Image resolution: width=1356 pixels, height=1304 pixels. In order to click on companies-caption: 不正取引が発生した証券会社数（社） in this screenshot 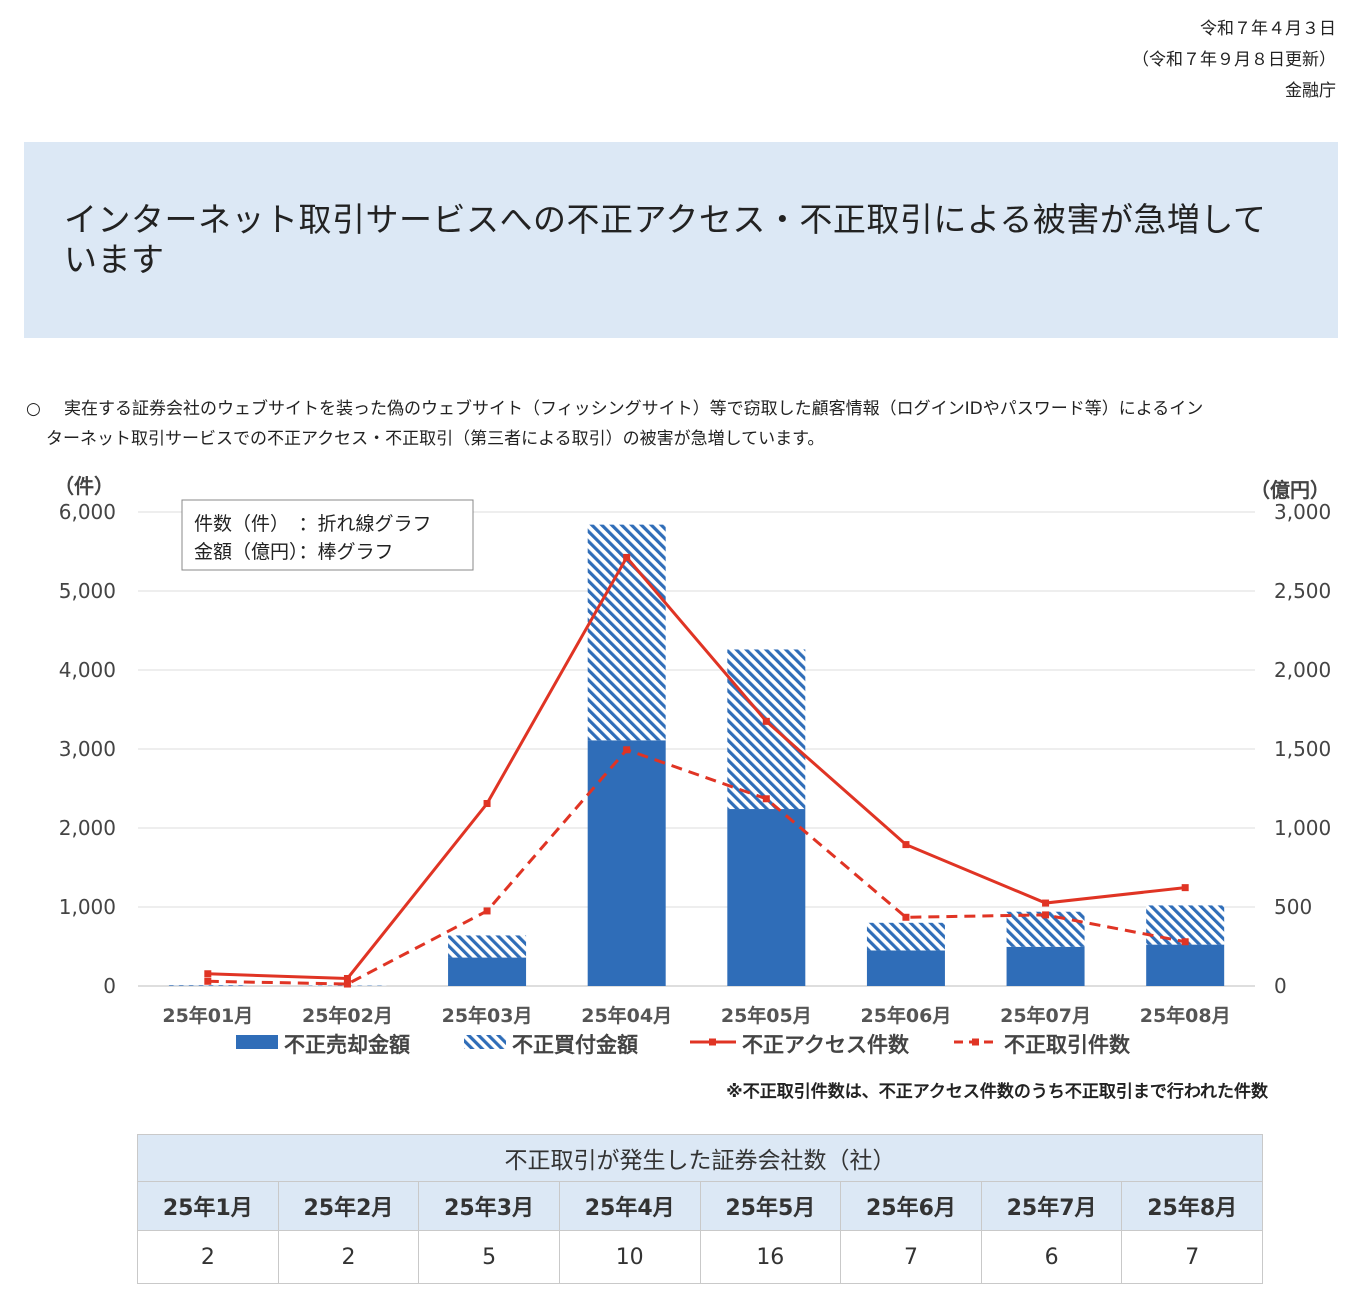, I will do `click(700, 1158)`.